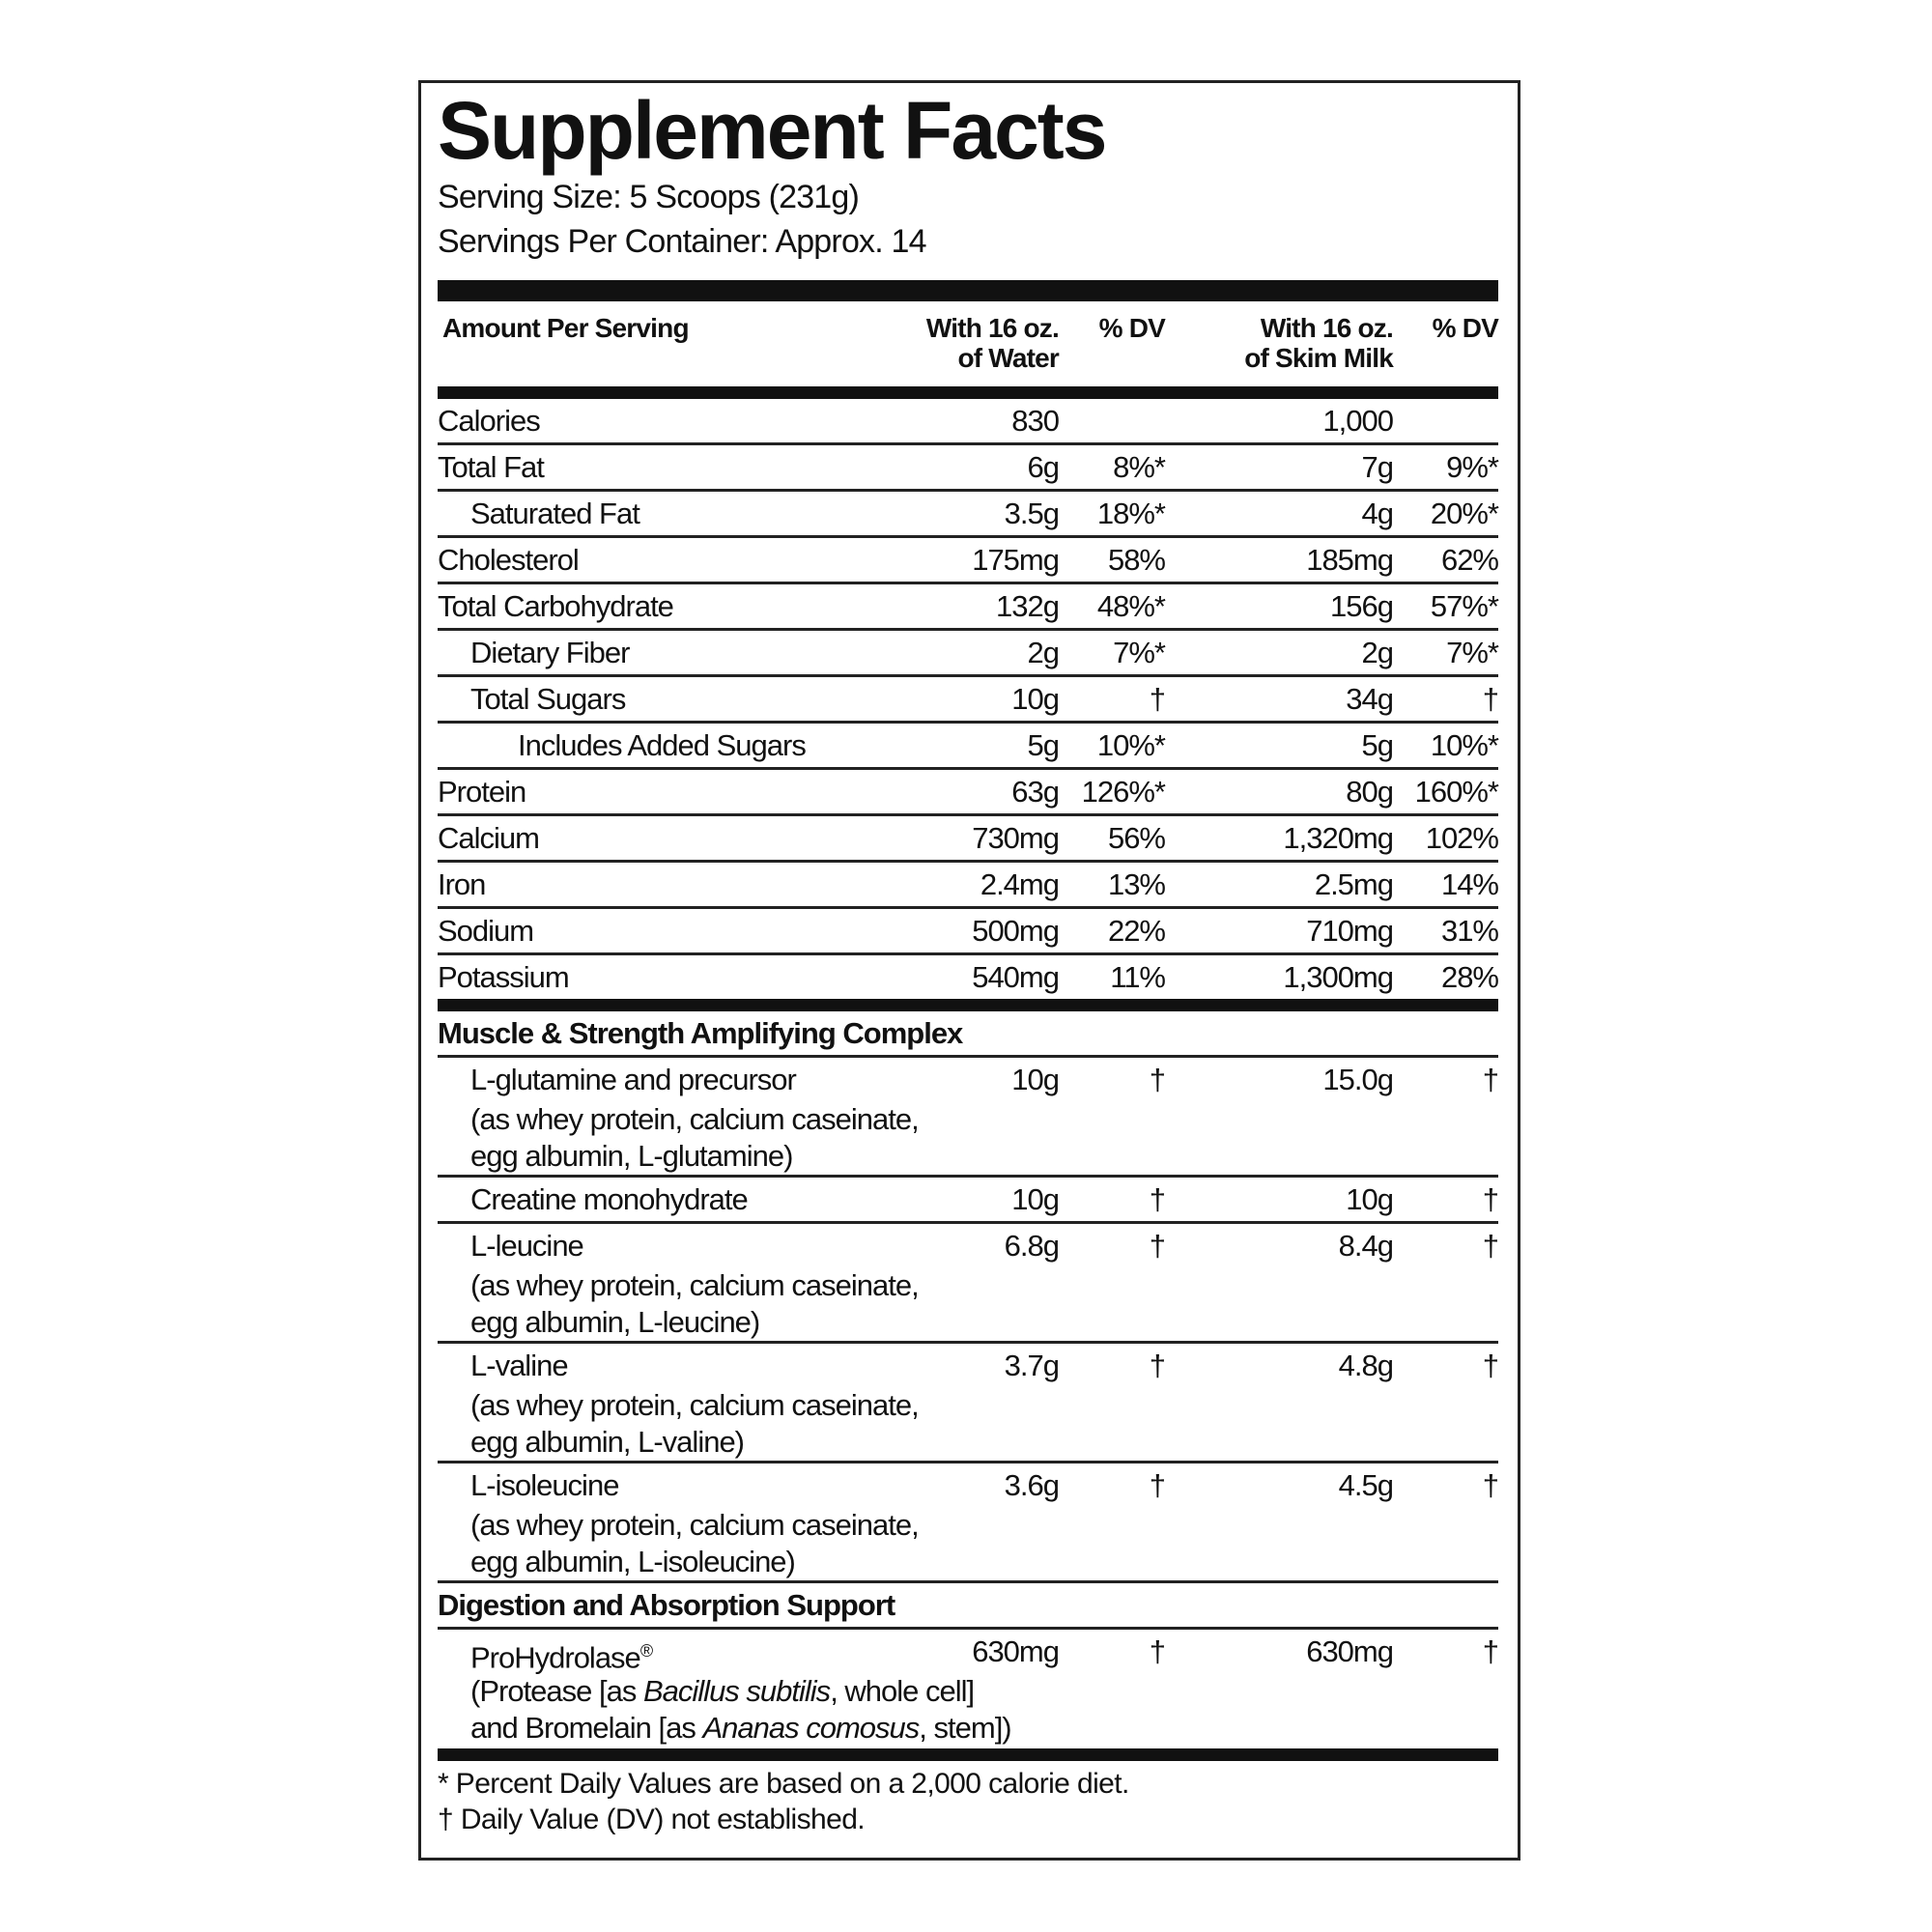  Describe the element at coordinates (968, 420) in the screenshot. I see `row-line: Calories 830 1,000` at that location.